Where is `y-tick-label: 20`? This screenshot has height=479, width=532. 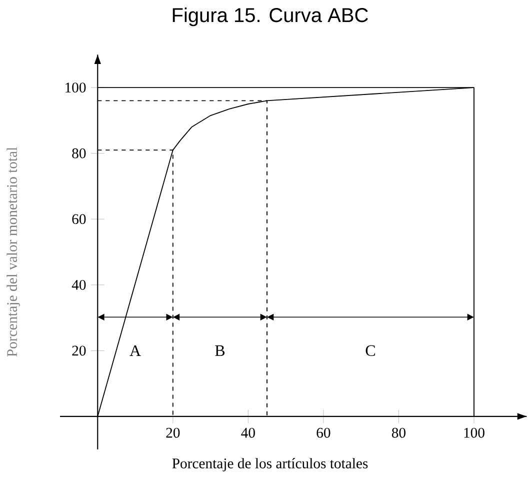 y-tick-label: 20 is located at coordinates (79, 351).